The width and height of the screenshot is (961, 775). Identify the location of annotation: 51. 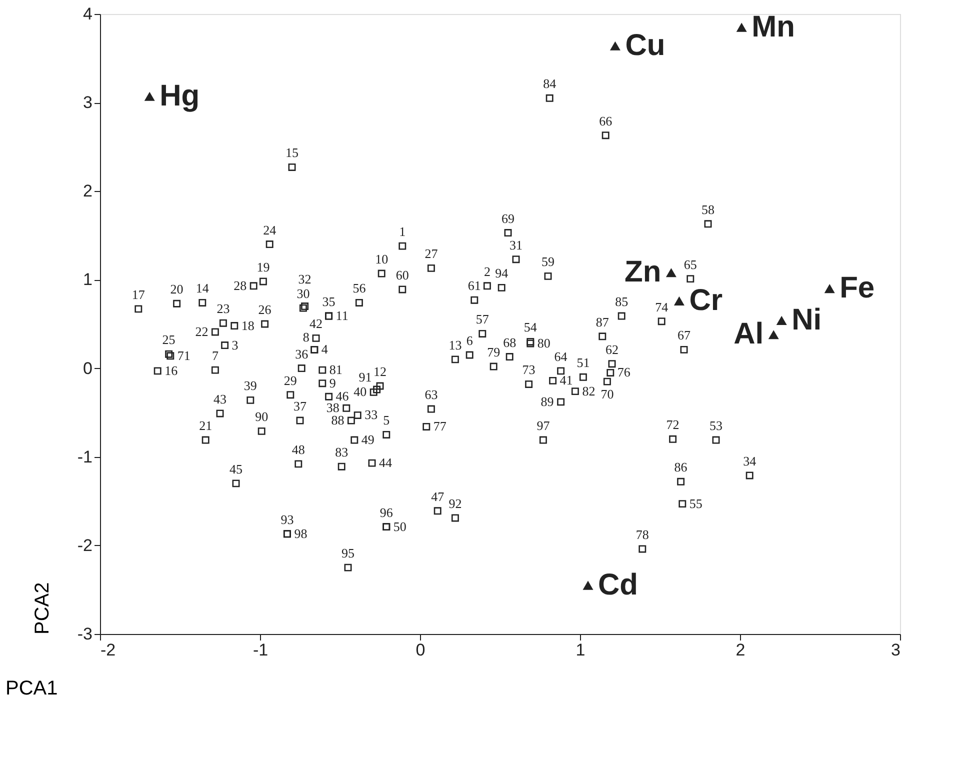
(583, 362).